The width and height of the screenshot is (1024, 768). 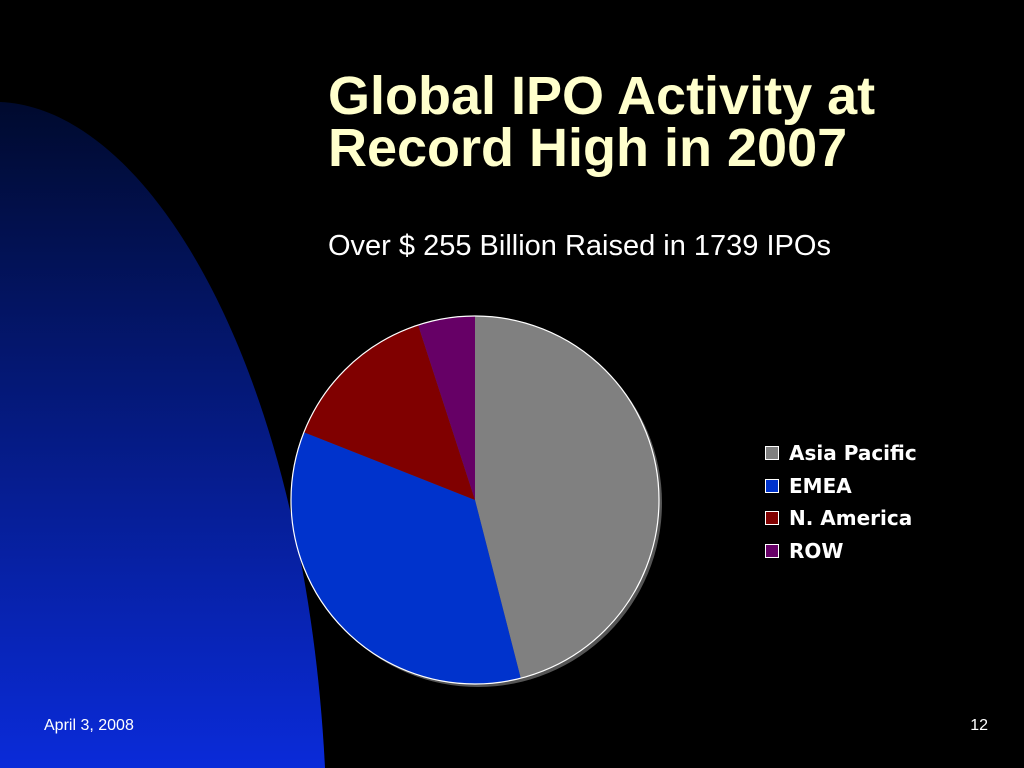 I want to click on legend-item: N. America, so click(x=841, y=518).